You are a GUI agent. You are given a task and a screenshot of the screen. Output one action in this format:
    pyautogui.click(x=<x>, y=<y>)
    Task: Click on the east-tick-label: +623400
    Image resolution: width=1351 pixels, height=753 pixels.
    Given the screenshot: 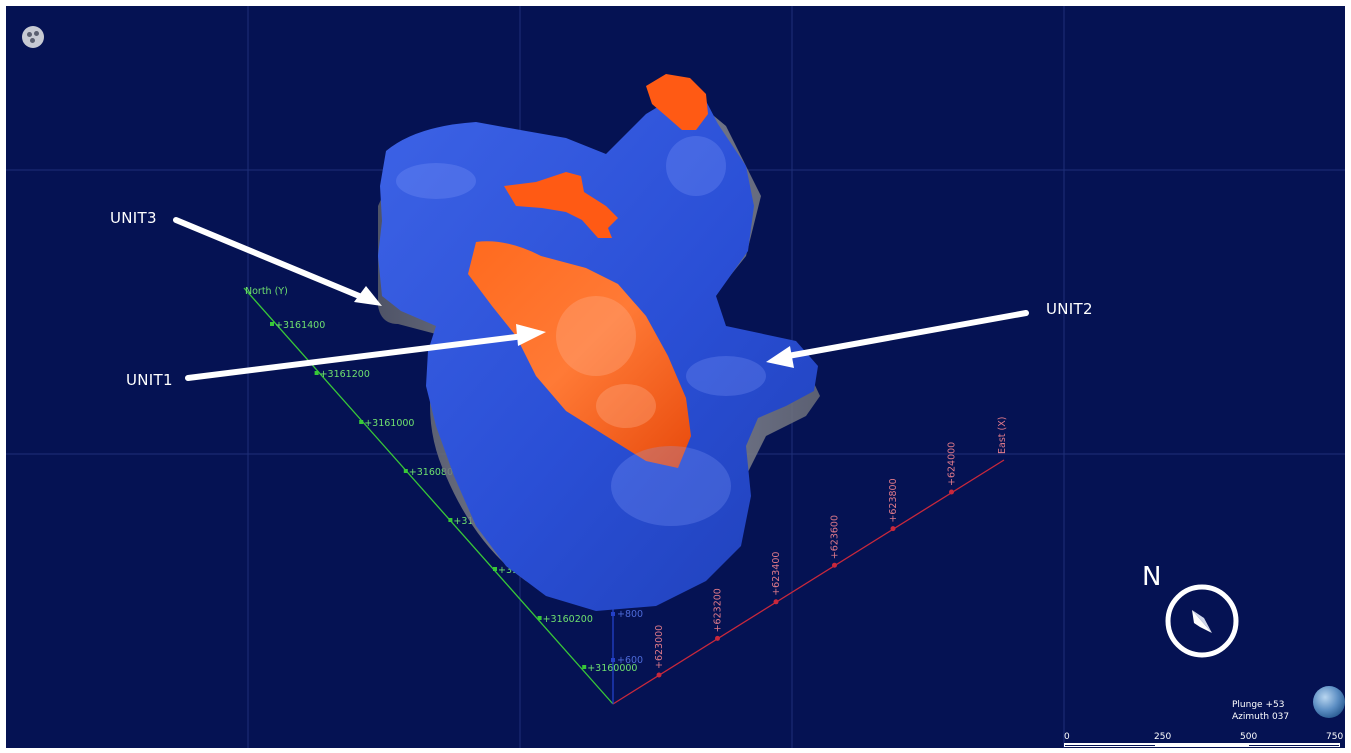 What is the action you would take?
    pyautogui.click(x=776, y=574)
    